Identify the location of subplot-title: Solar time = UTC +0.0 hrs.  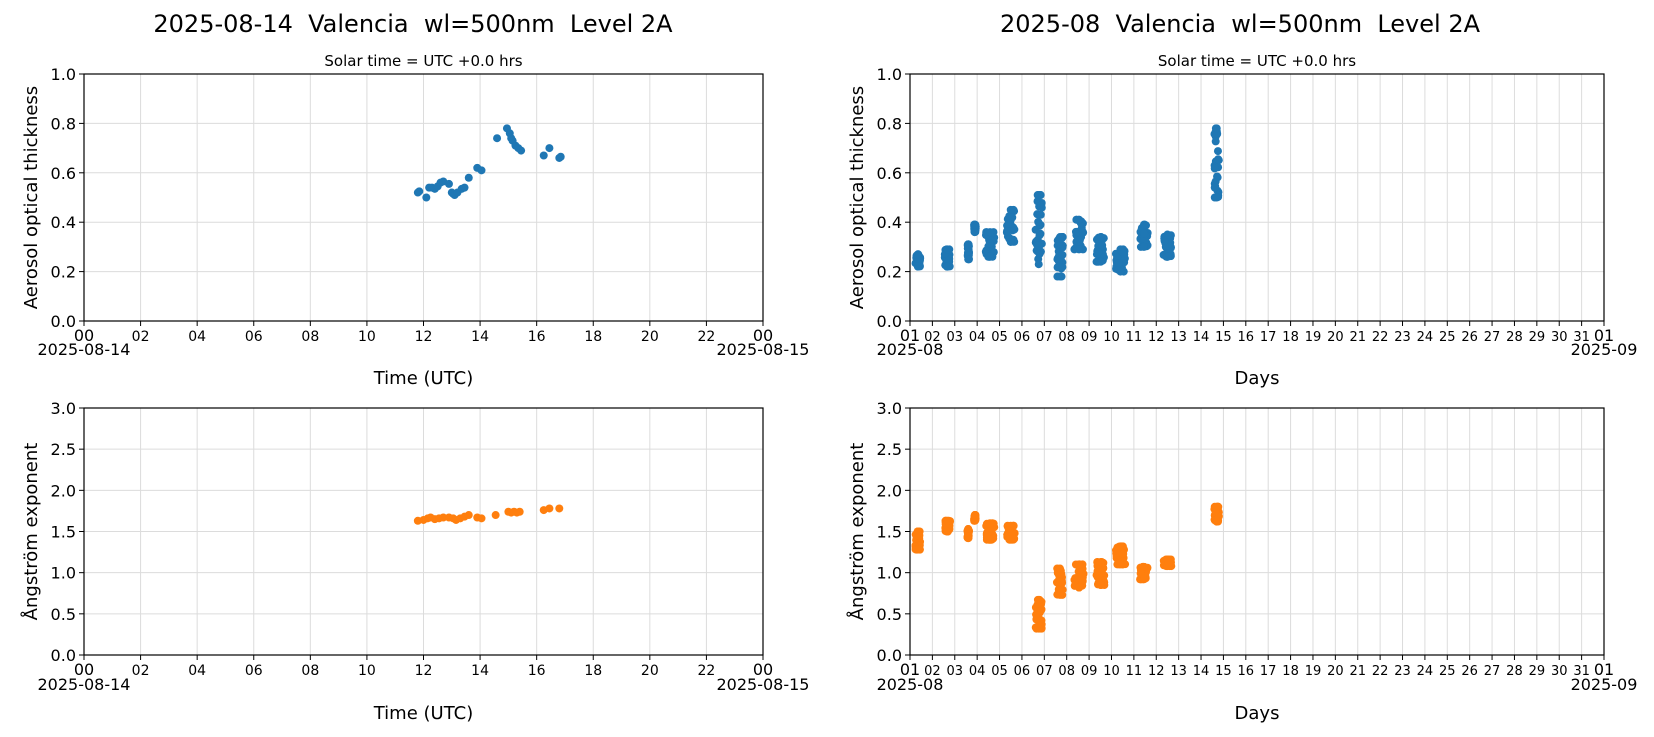
(1257, 61).